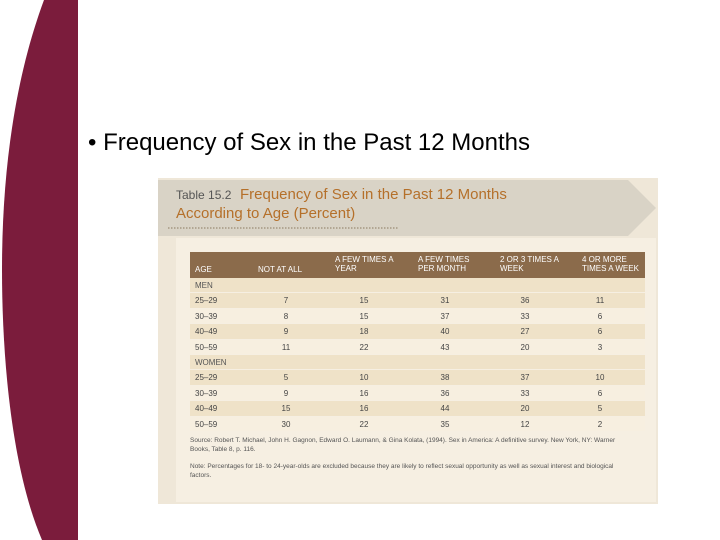 This screenshot has height=540, width=720. Describe the element at coordinates (203, 269) in the screenshot. I see `column-header: AGE` at that location.